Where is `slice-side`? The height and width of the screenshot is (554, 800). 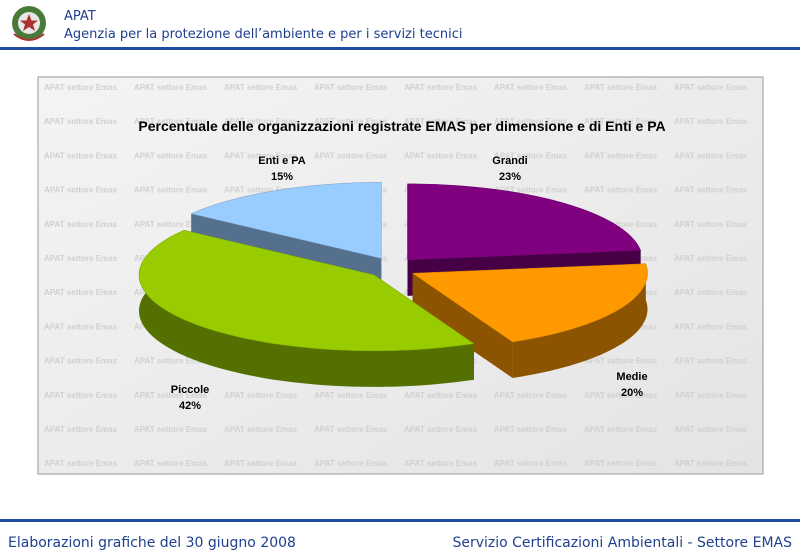 slice-side is located at coordinates (462, 325).